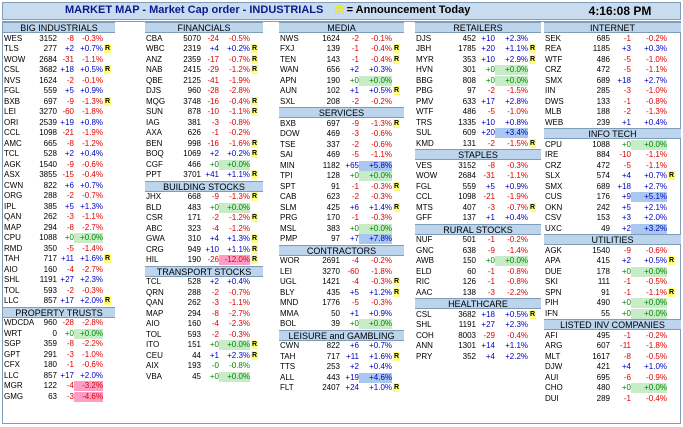  What do you see at coordinates (59, 27) in the screenshot?
I see `sector-header: BIG INDUSTRIALS` at bounding box center [59, 27].